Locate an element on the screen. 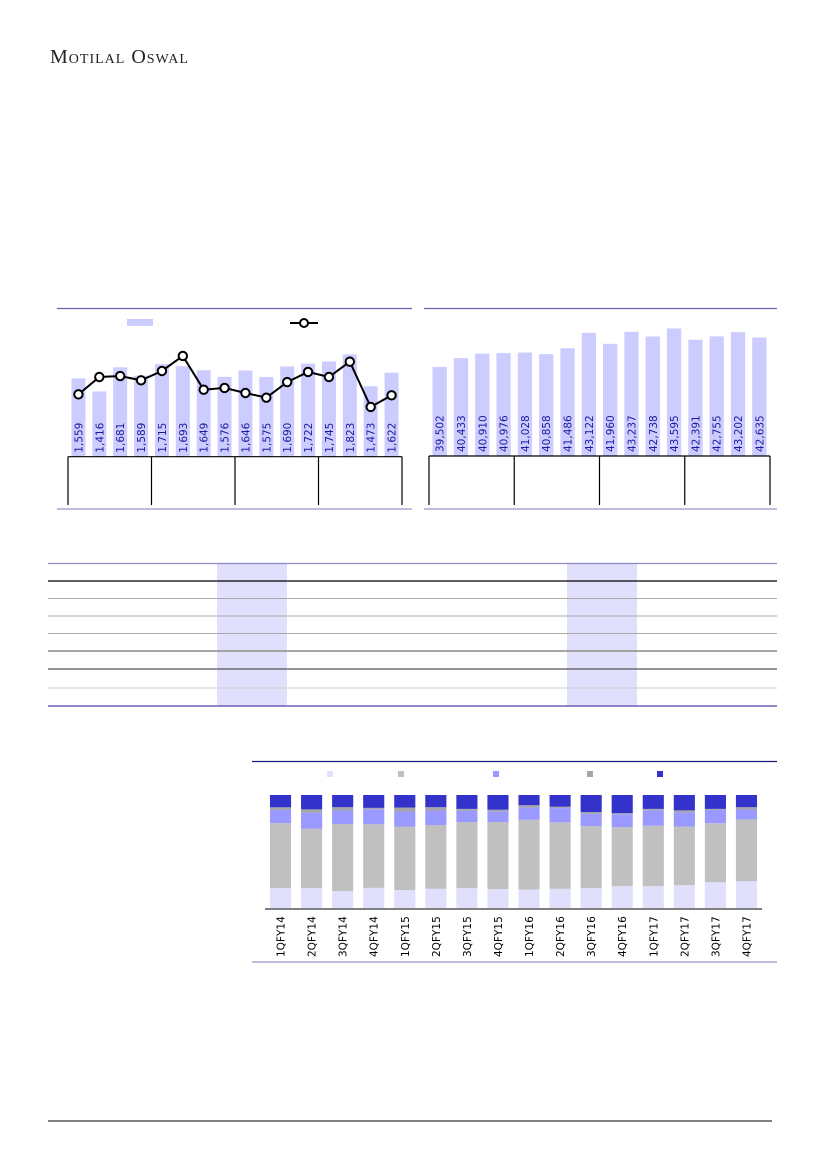 The width and height of the screenshot is (827, 1169). x-tick-label: 2QFY16 is located at coordinates (561, 936).